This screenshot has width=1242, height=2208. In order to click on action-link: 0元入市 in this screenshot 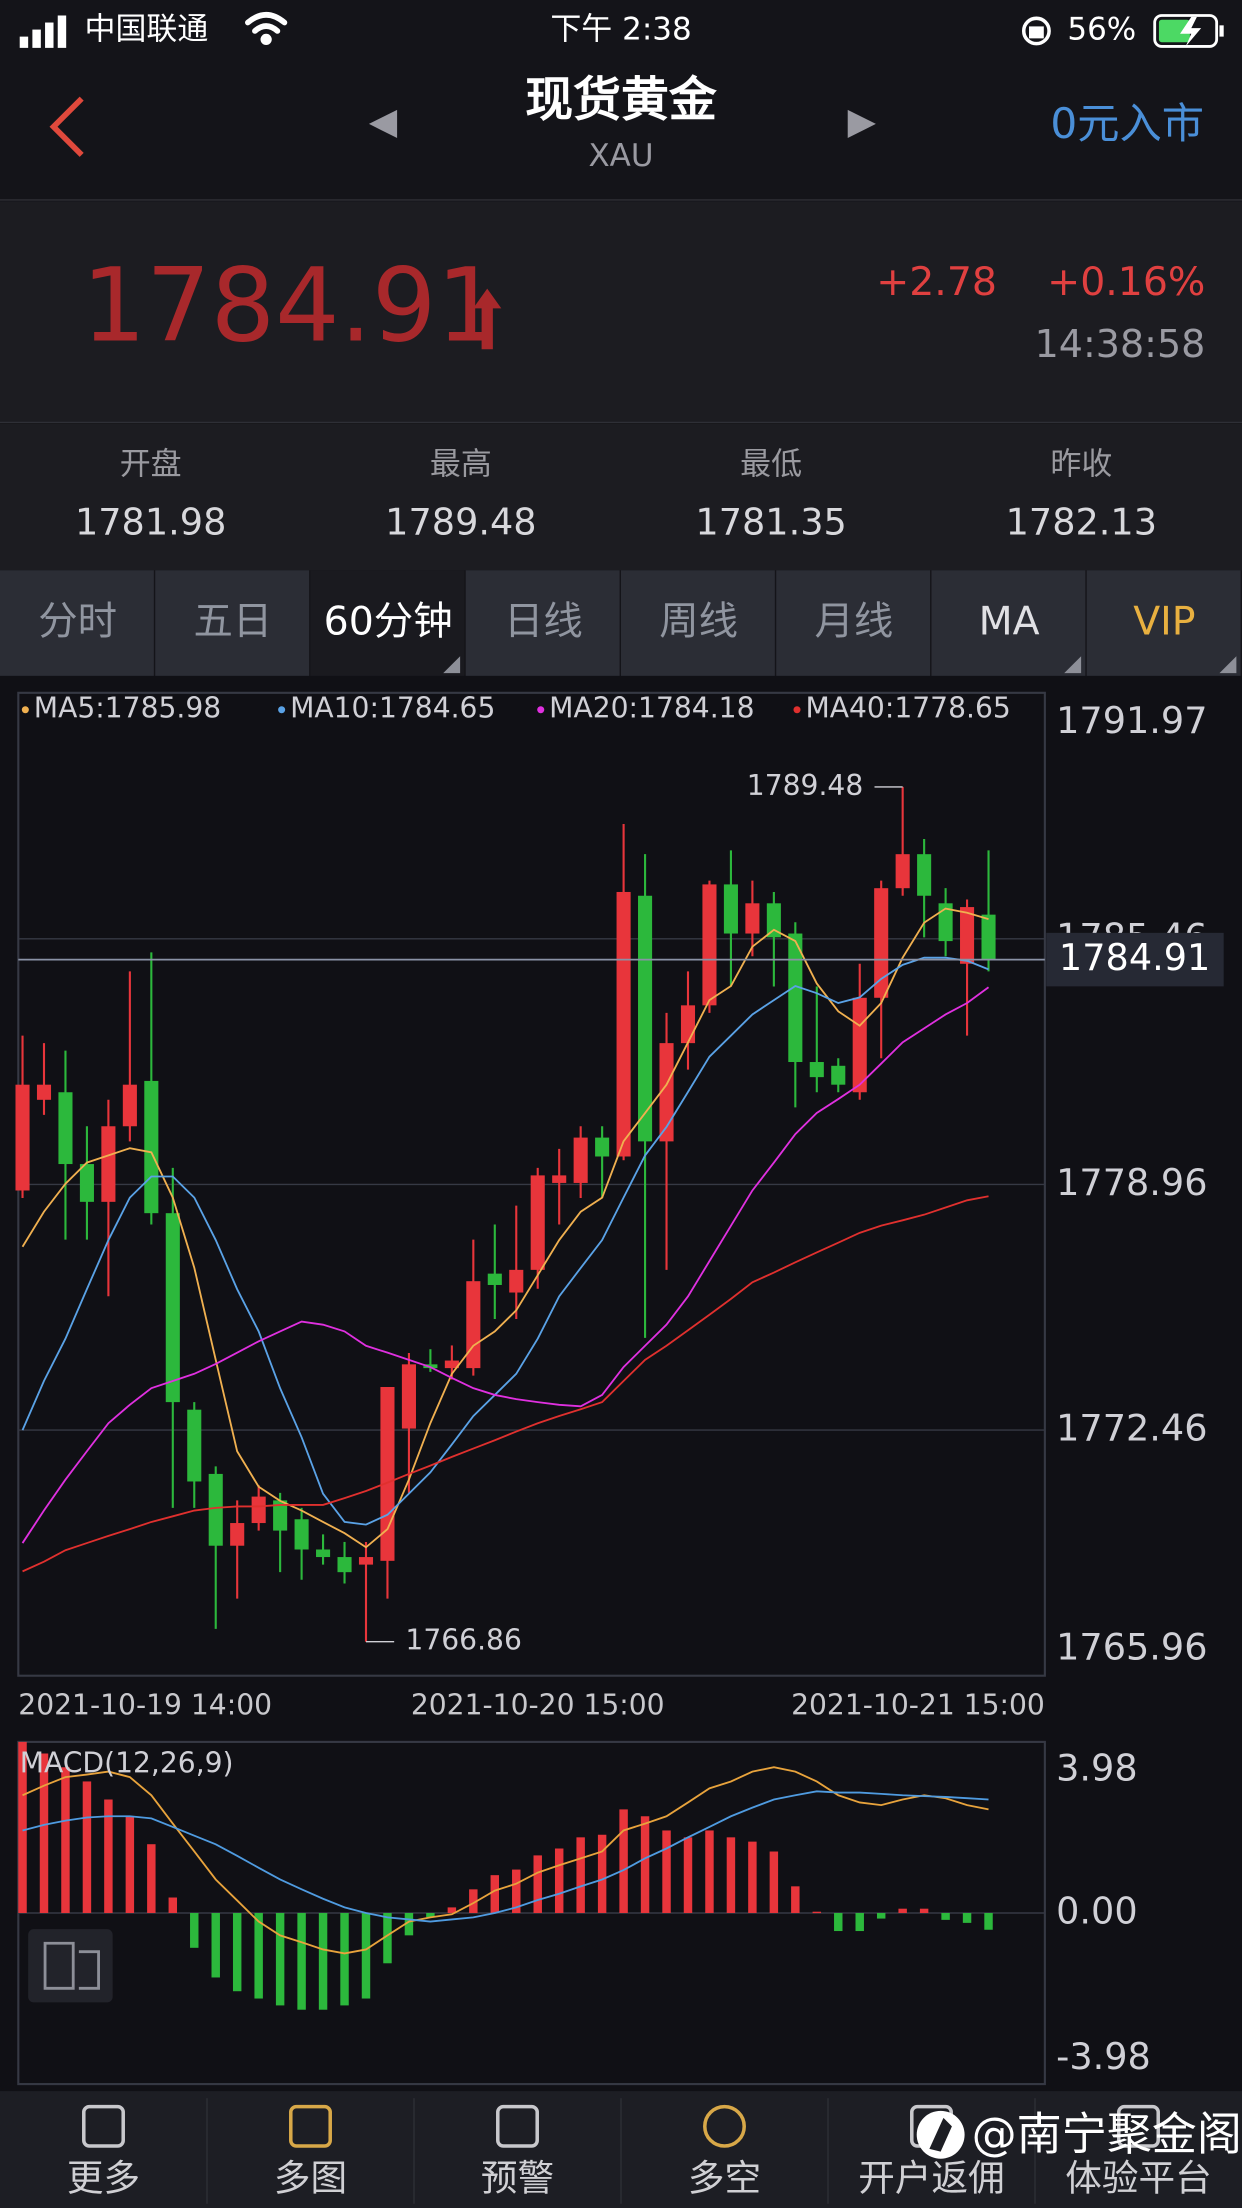, I will do `click(1127, 123)`.